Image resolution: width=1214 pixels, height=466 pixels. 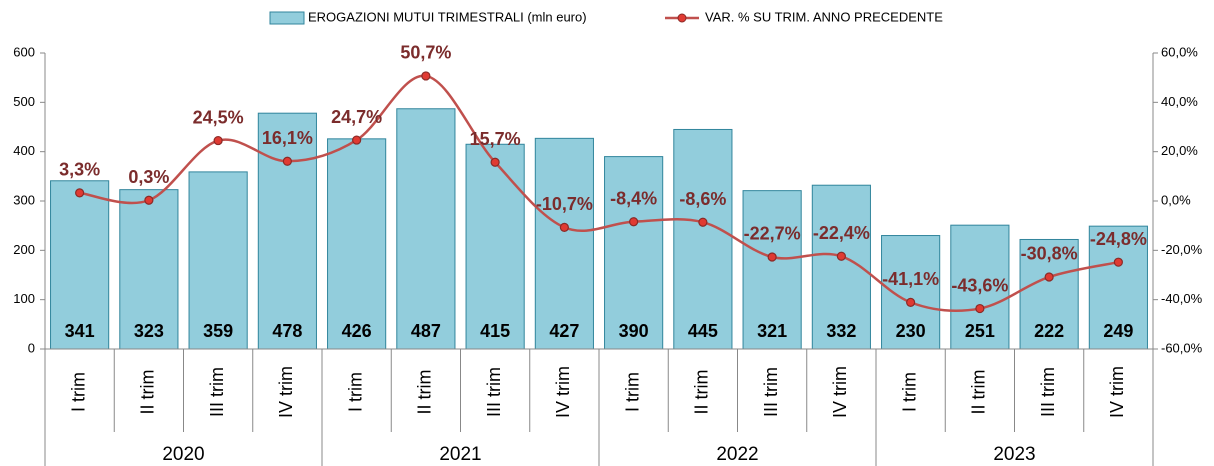 What do you see at coordinates (1179, 150) in the screenshot?
I see `y2-tick-label: 20,0%` at bounding box center [1179, 150].